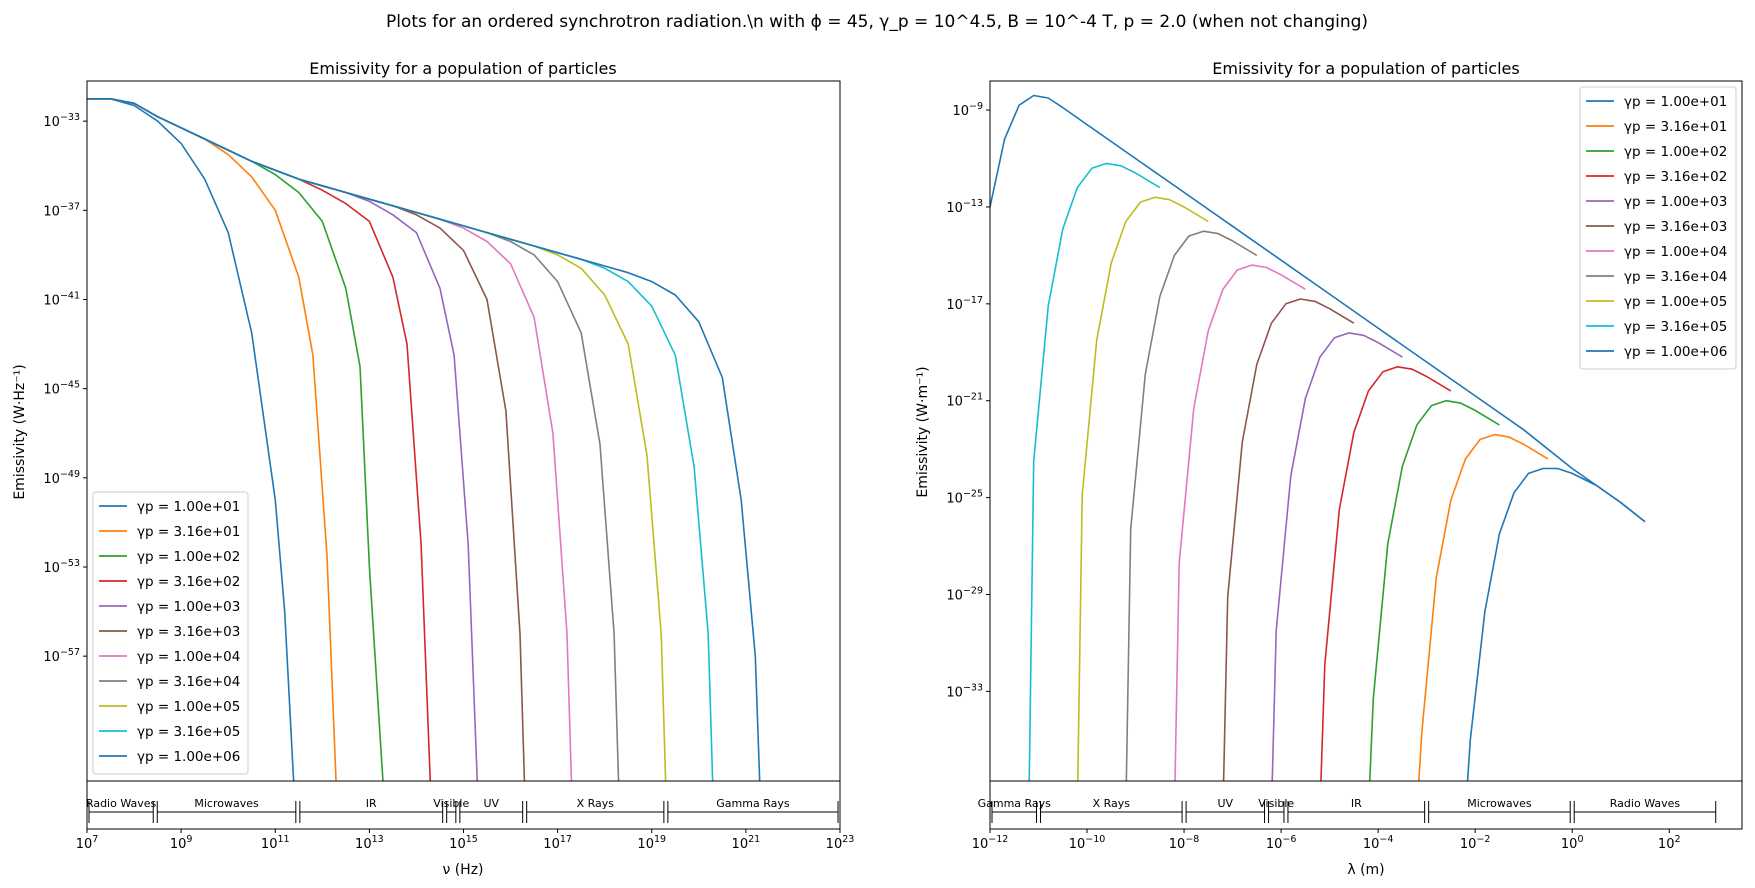 Image resolution: width=1755 pixels, height=888 pixels. Describe the element at coordinates (188, 732) in the screenshot. I see `left-legend-label-9: γp = 3.16e+05` at that location.